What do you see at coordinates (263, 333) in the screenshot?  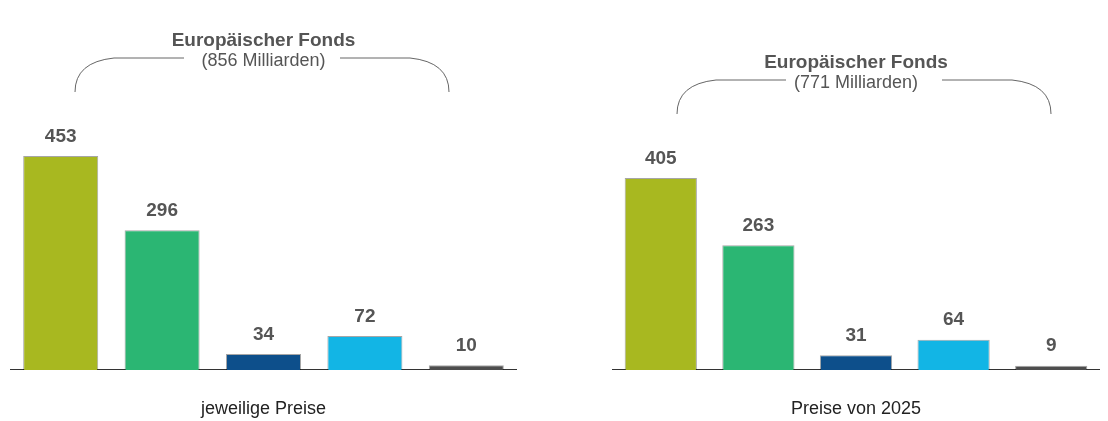 I see `data-label: 34` at bounding box center [263, 333].